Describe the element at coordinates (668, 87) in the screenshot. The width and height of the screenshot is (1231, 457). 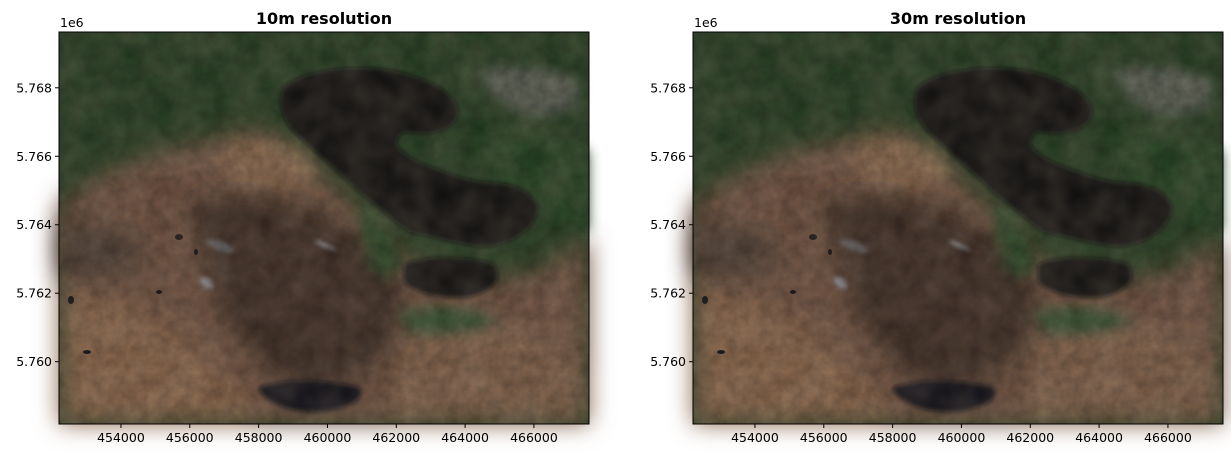
I see `right-y-tick-label: 5.768` at that location.